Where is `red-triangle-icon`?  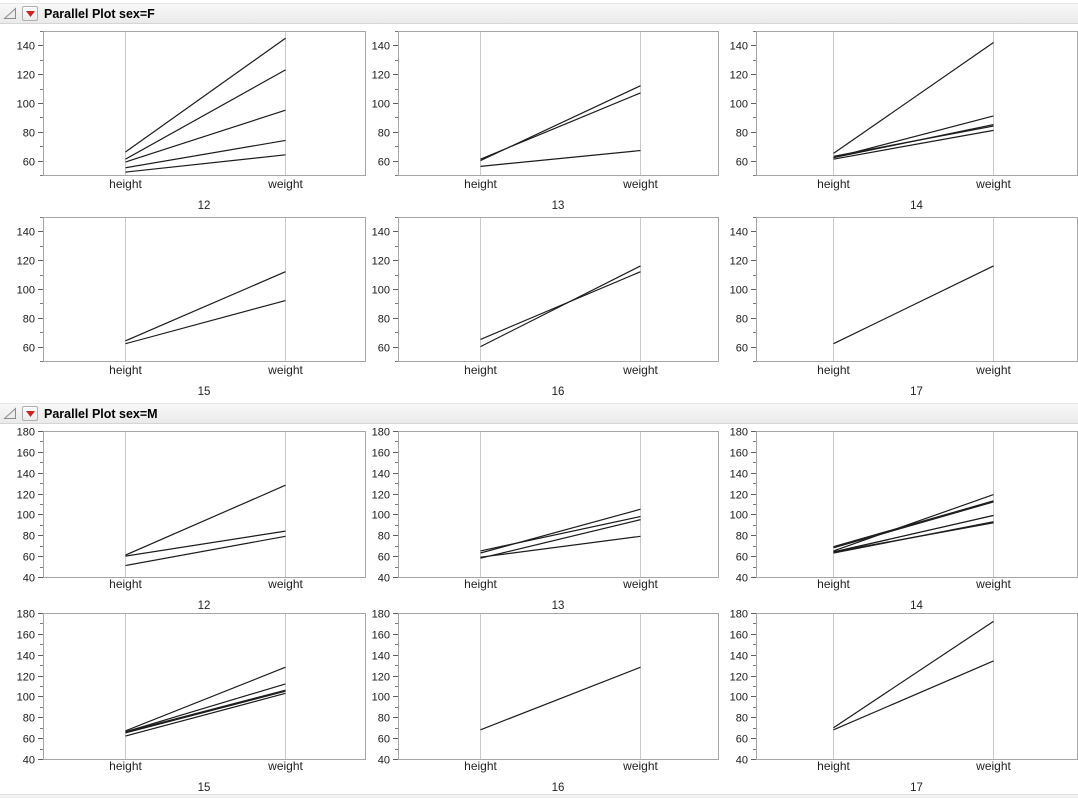
red-triangle-icon is located at coordinates (30, 13).